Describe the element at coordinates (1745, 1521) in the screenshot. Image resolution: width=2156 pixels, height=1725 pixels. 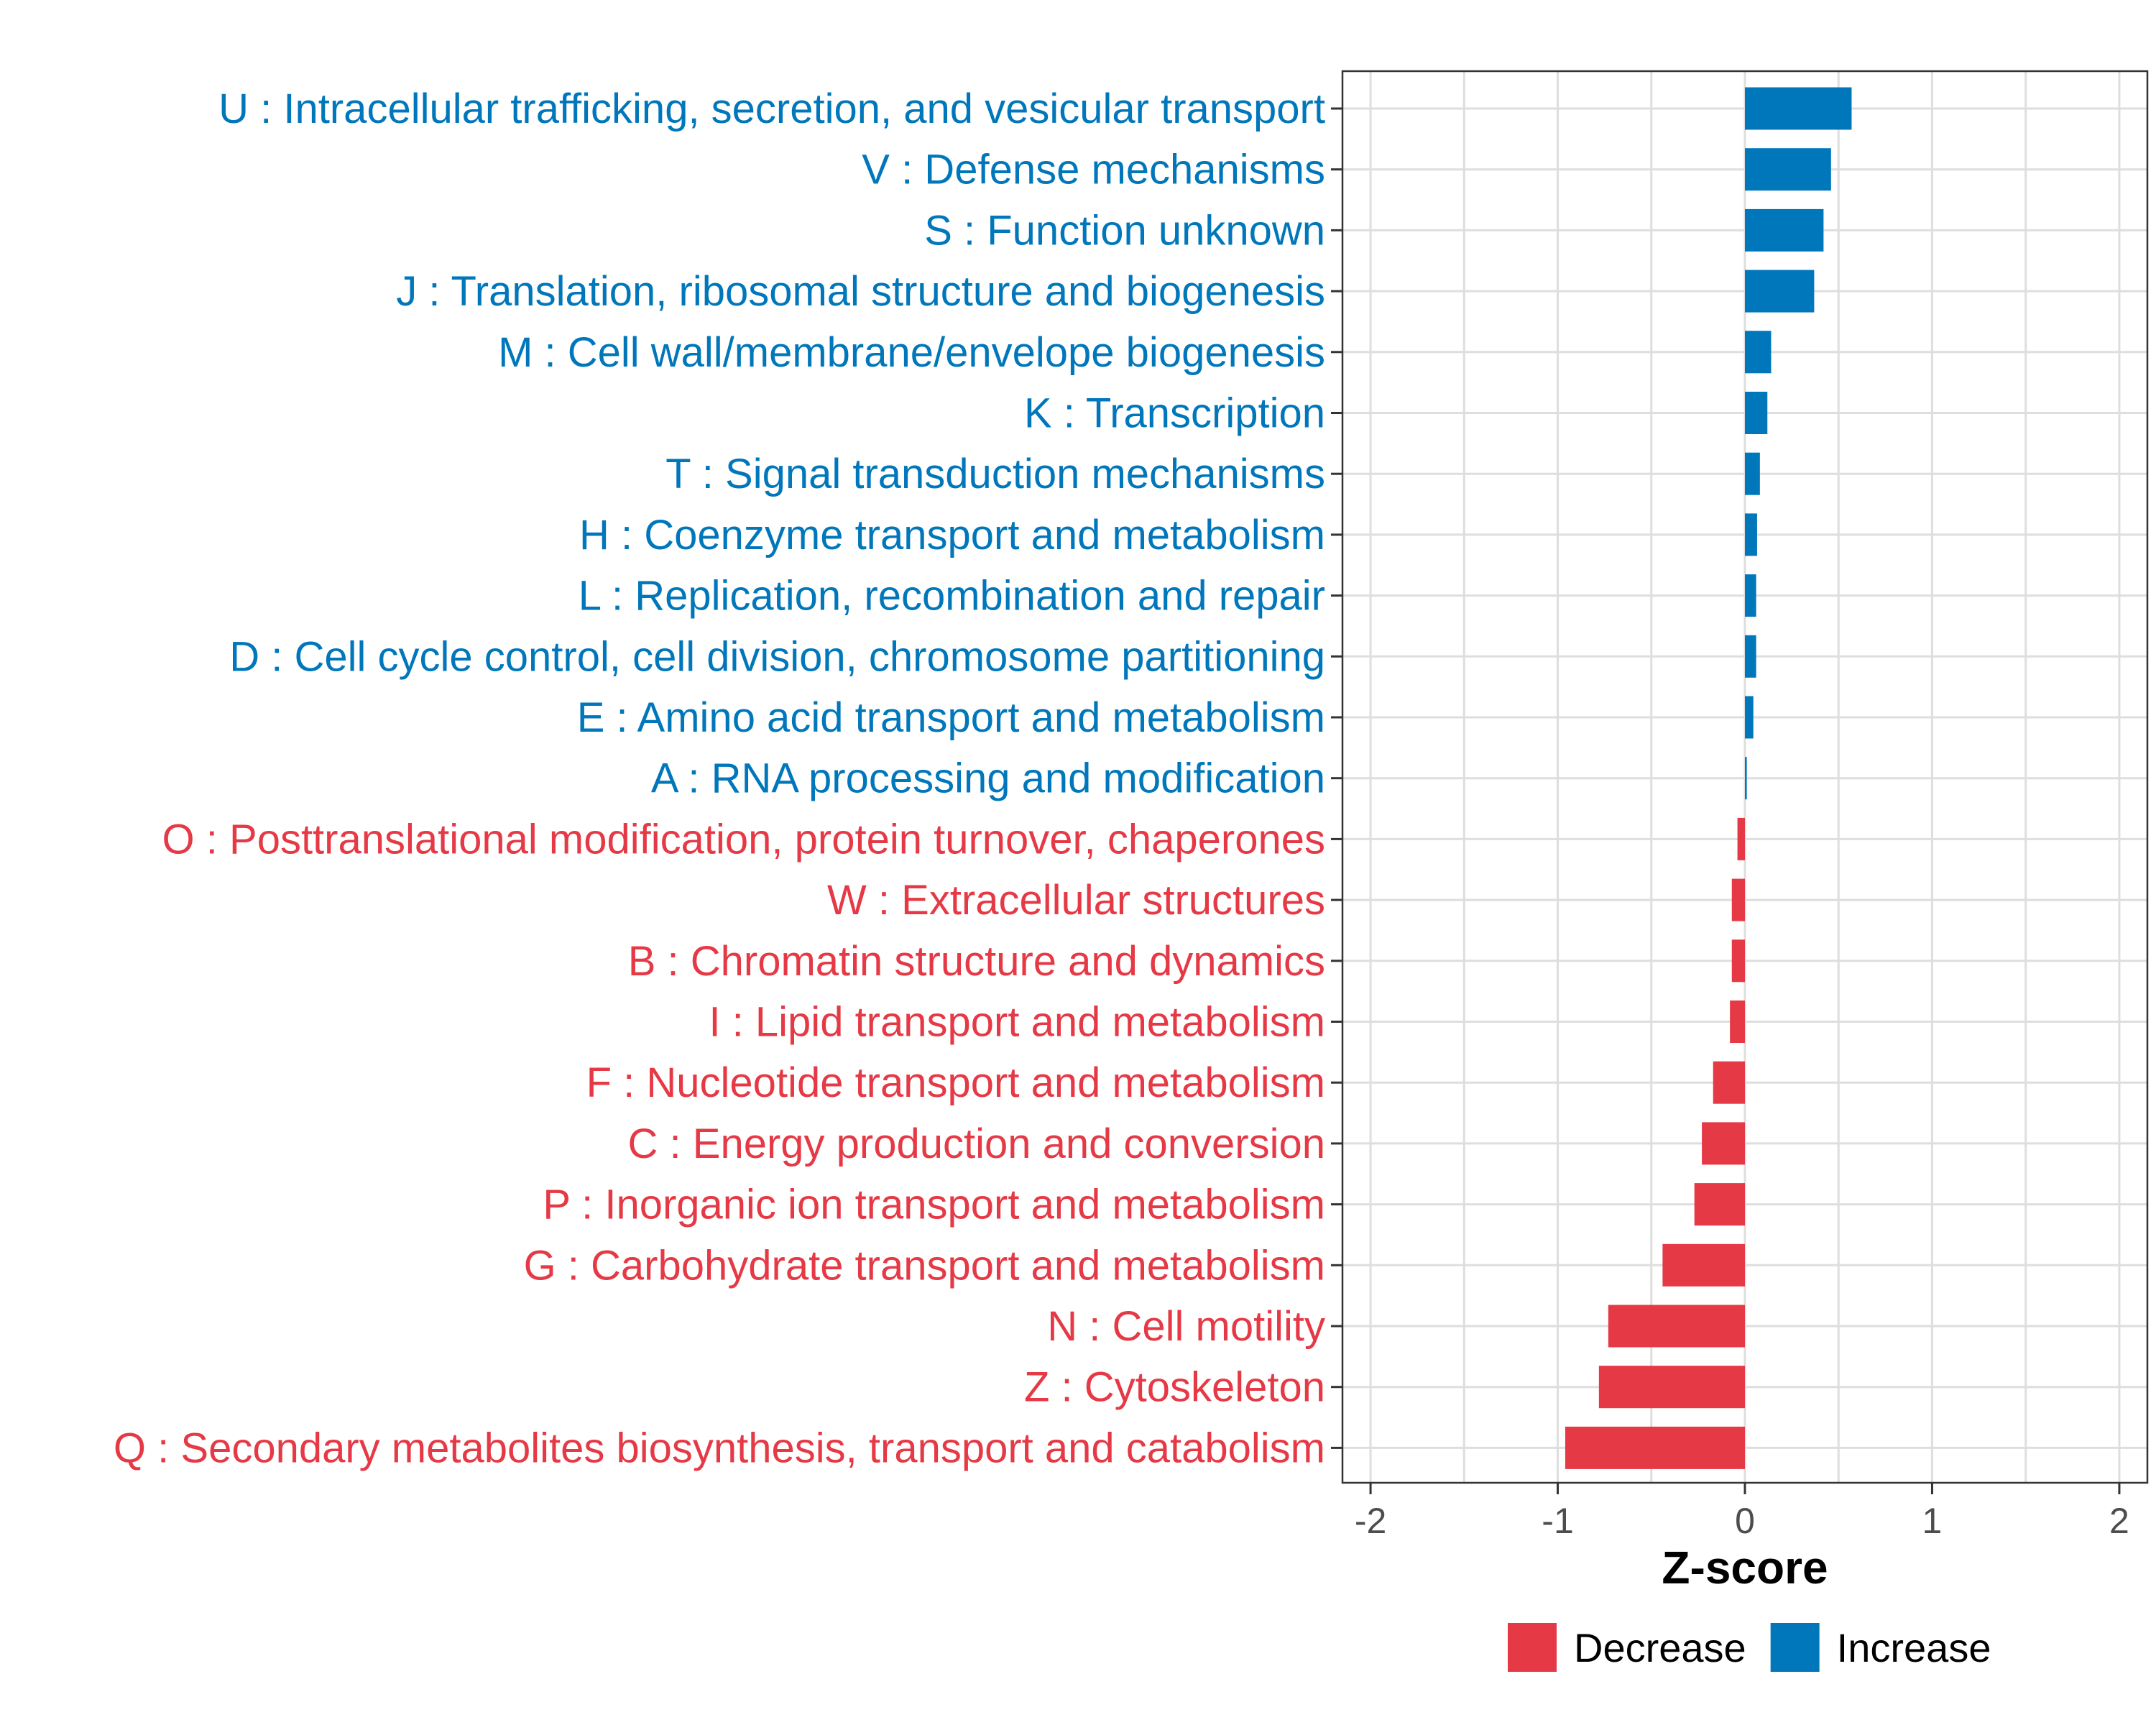
I see `x-tick-label: 0` at that location.